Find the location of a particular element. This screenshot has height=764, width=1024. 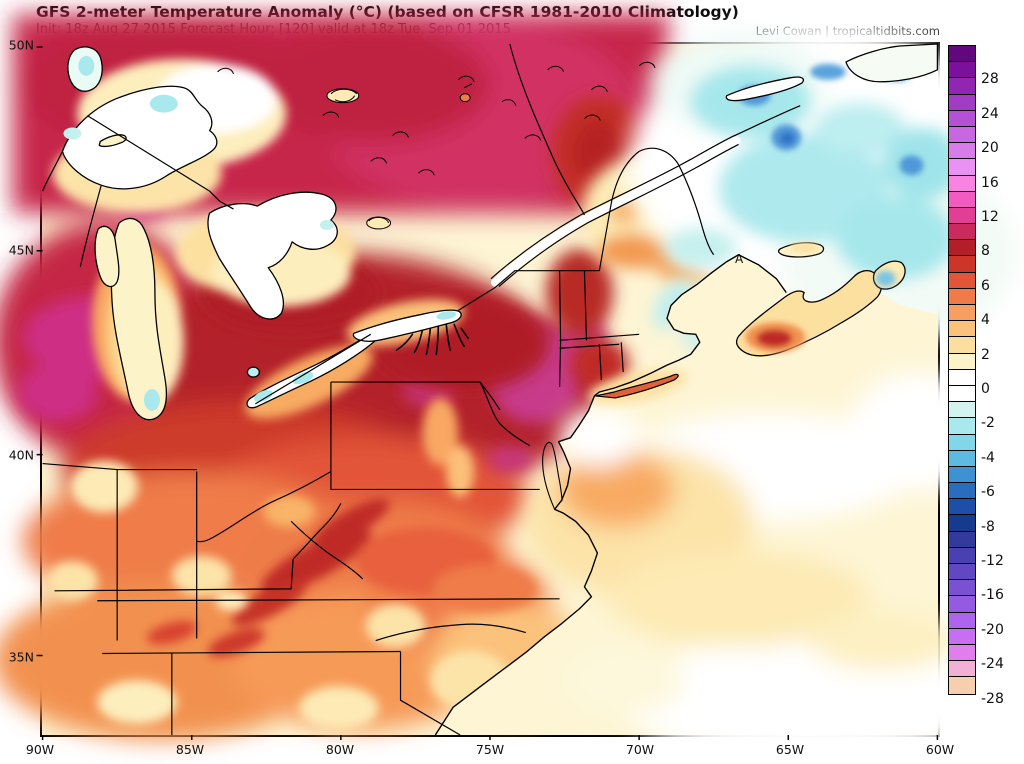

maritime-anomalies is located at coordinates (820, 297).